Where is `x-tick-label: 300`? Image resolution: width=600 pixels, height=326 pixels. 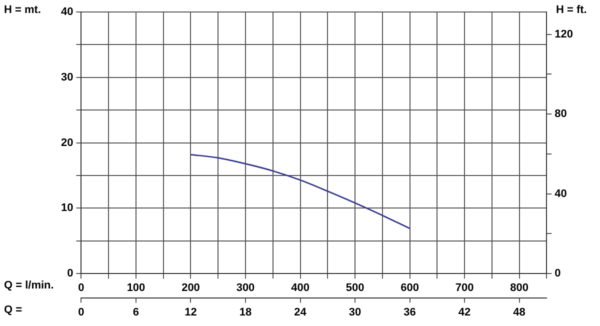
x-tick-label: 300 is located at coordinates (245, 288).